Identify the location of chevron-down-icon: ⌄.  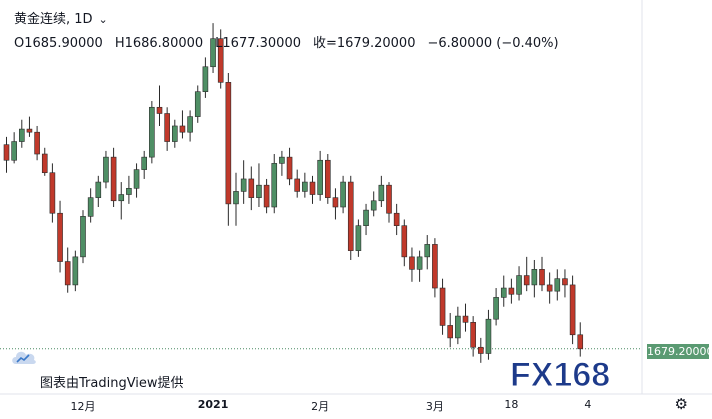
(103, 19).